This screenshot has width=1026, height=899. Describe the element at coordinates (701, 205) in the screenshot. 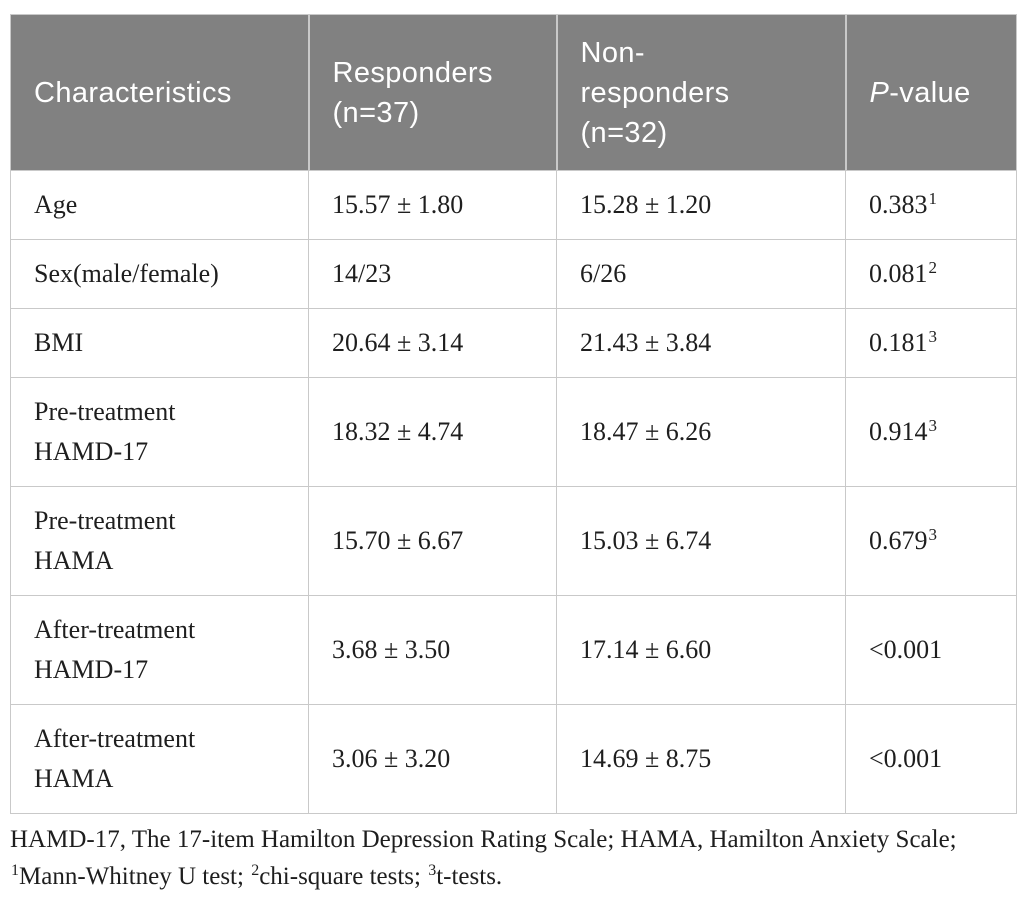

I see `cell-non-responders: 15.28 ± 1.20` at that location.